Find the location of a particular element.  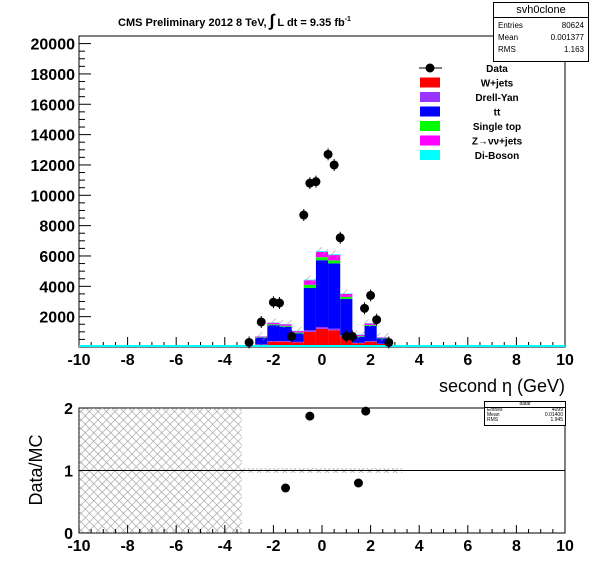

x-tick-label: 6 is located at coordinates (467, 360).